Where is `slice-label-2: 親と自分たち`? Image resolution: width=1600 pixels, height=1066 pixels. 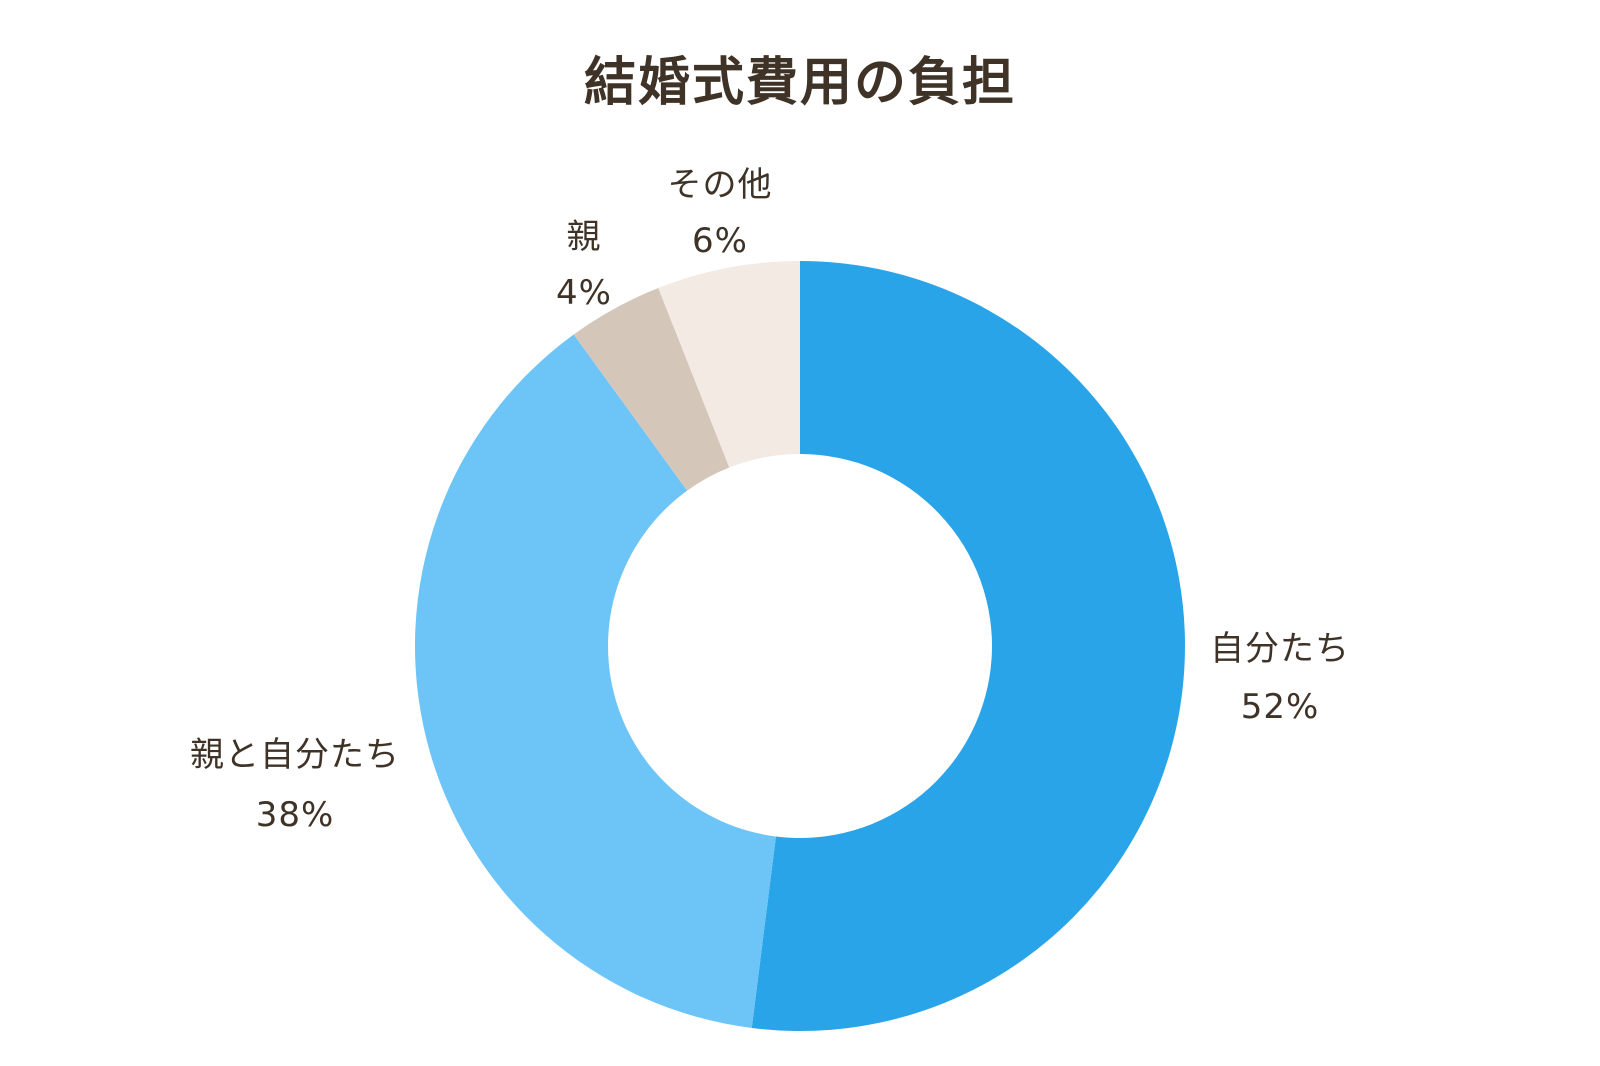
slice-label-2: 親と自分たち is located at coordinates (295, 755).